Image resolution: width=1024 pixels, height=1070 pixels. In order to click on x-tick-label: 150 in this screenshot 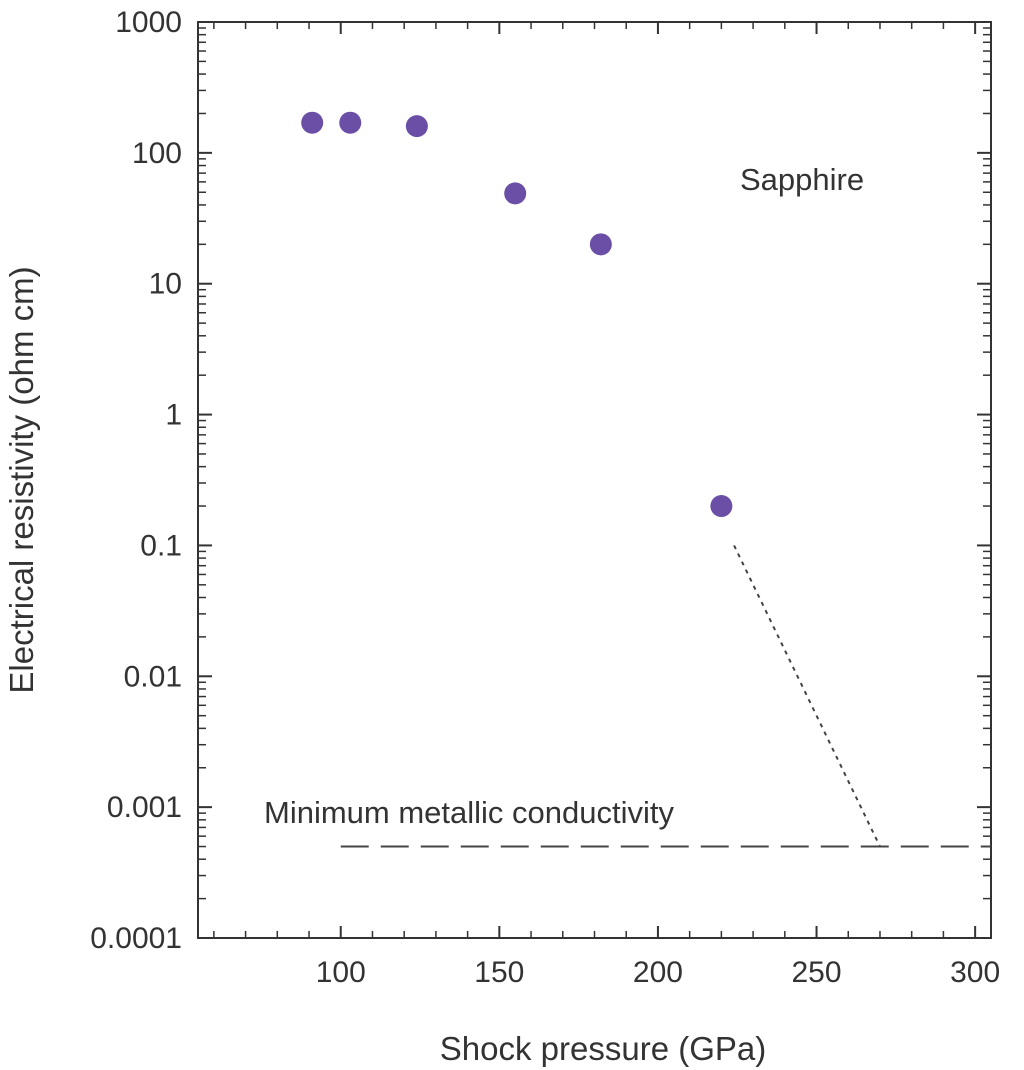, I will do `click(499, 972)`.